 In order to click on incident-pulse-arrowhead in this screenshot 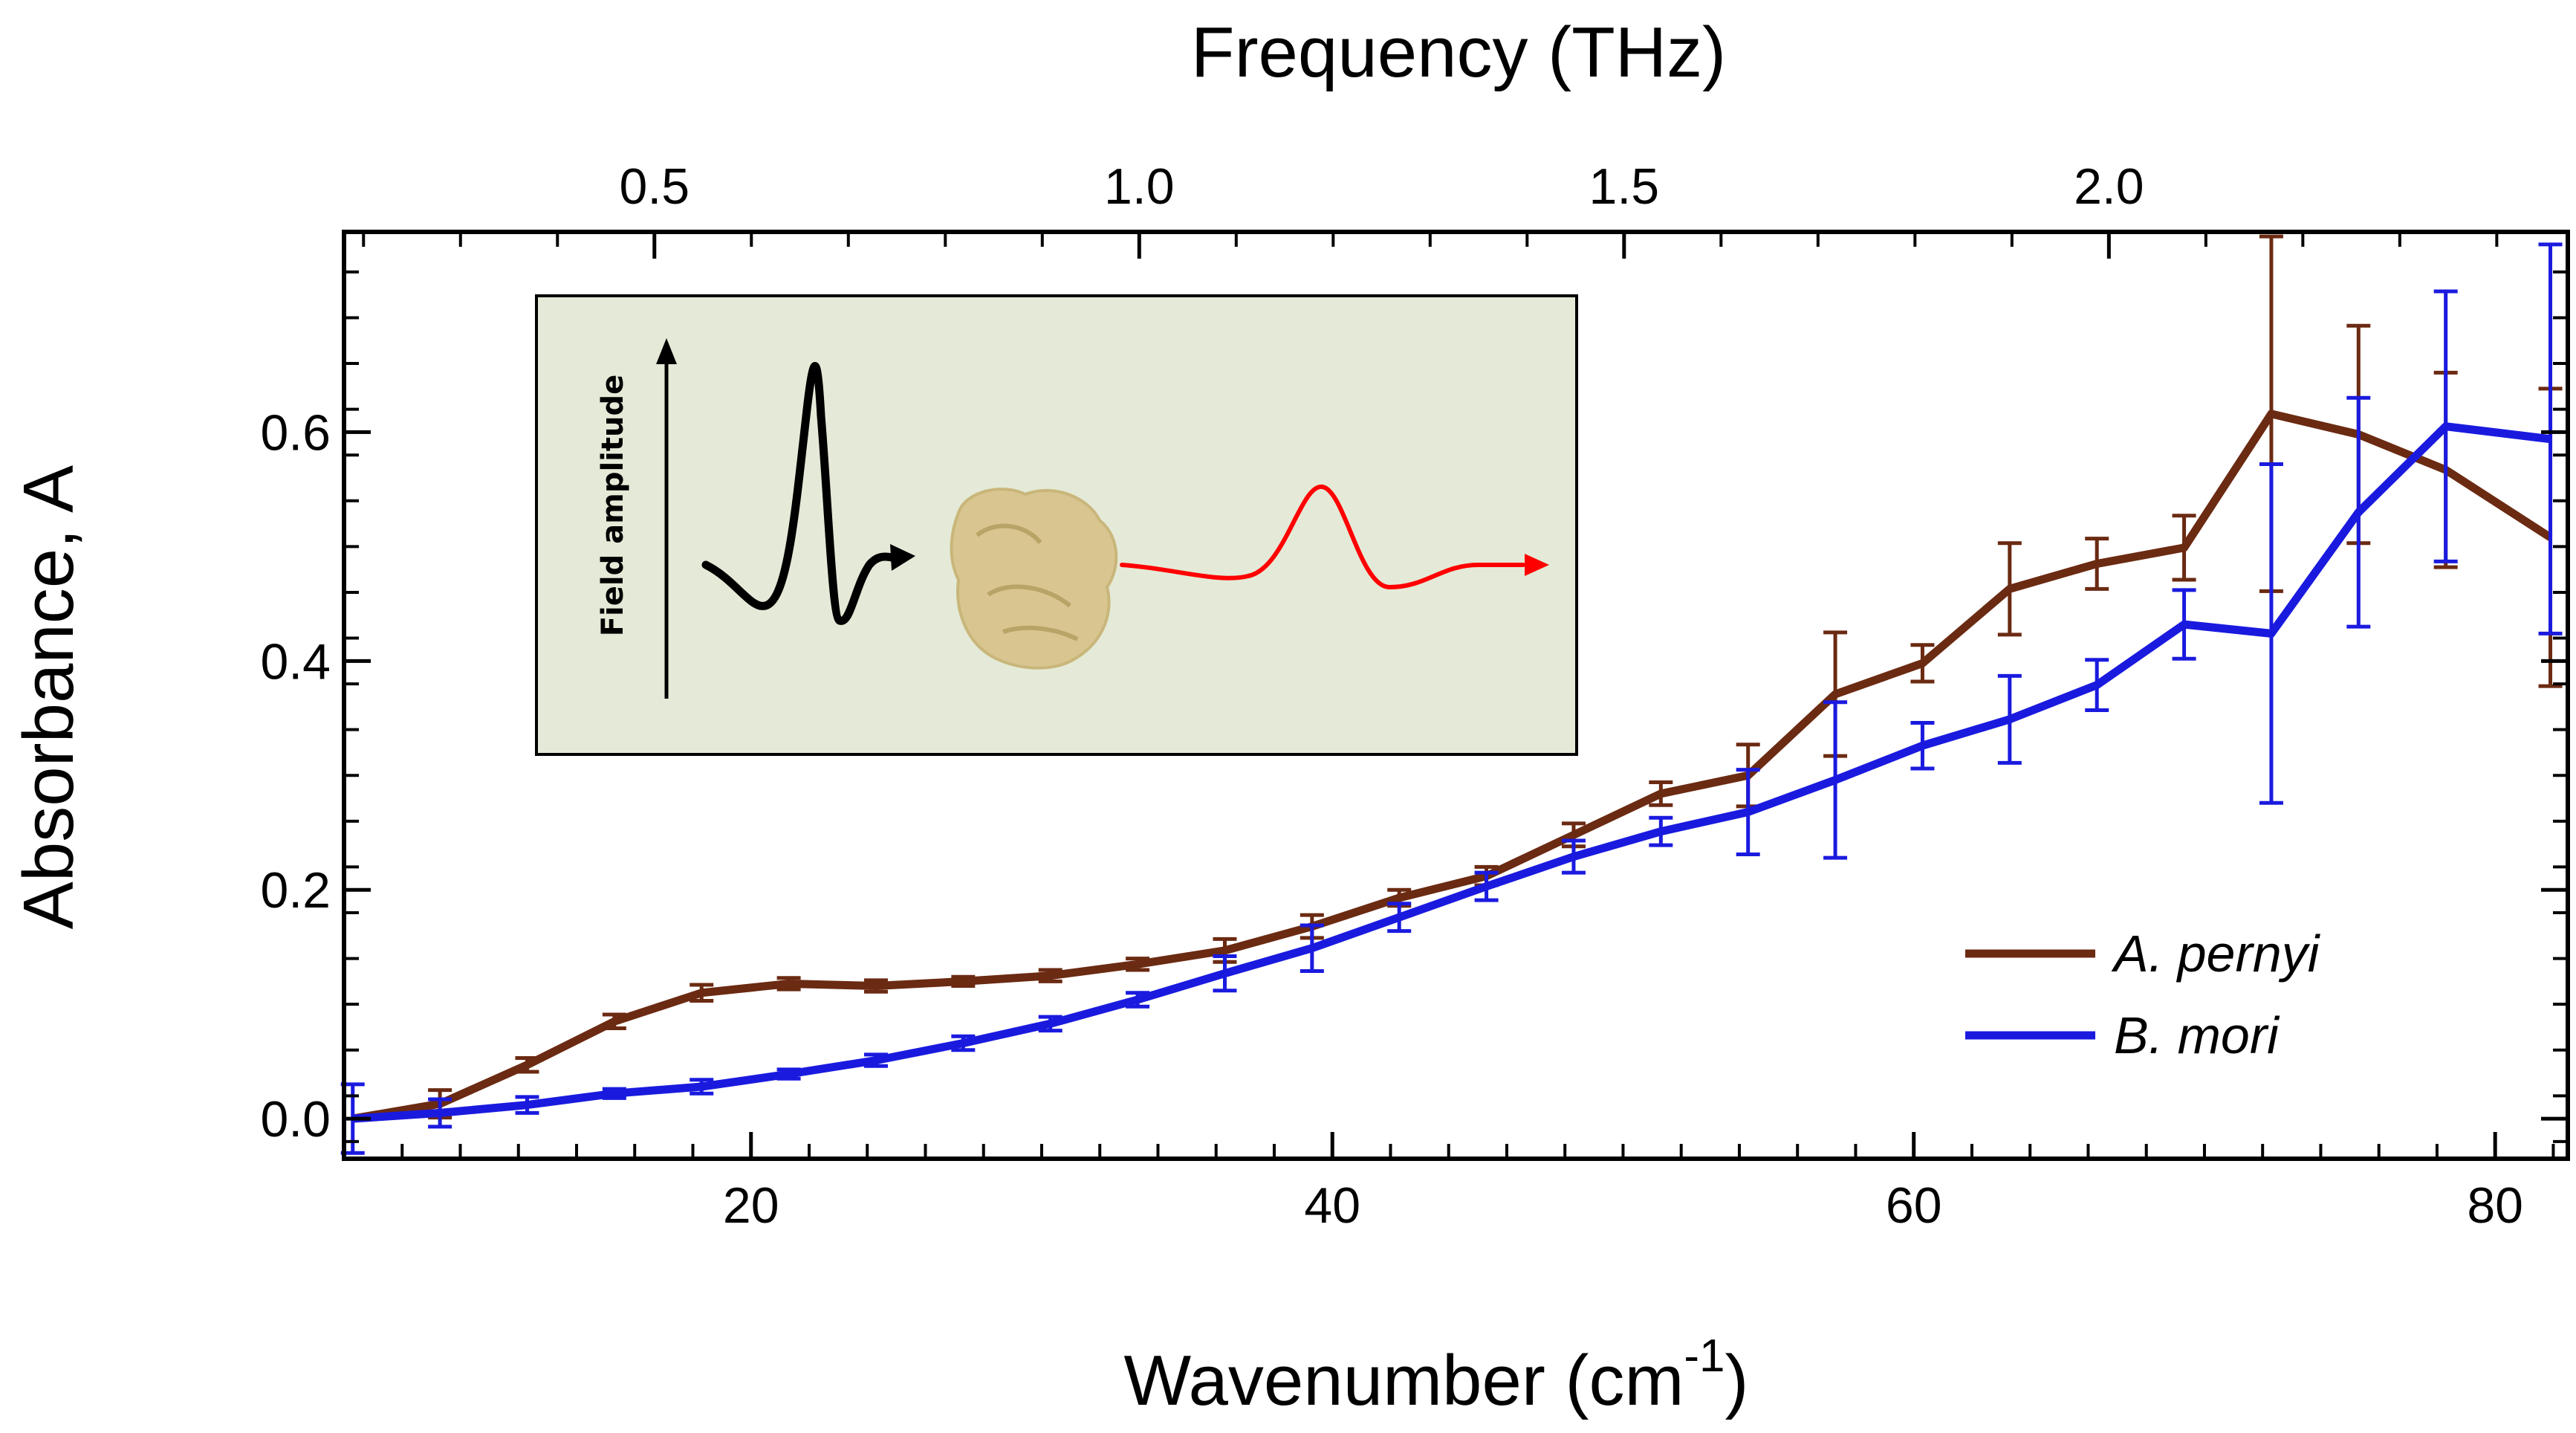, I will do `click(902, 558)`.